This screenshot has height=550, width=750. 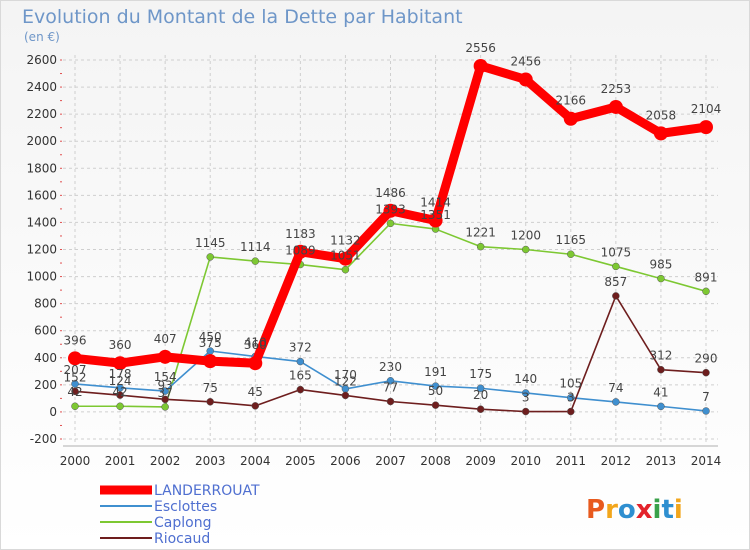 I want to click on legend-label: Caplong, so click(x=182, y=523).